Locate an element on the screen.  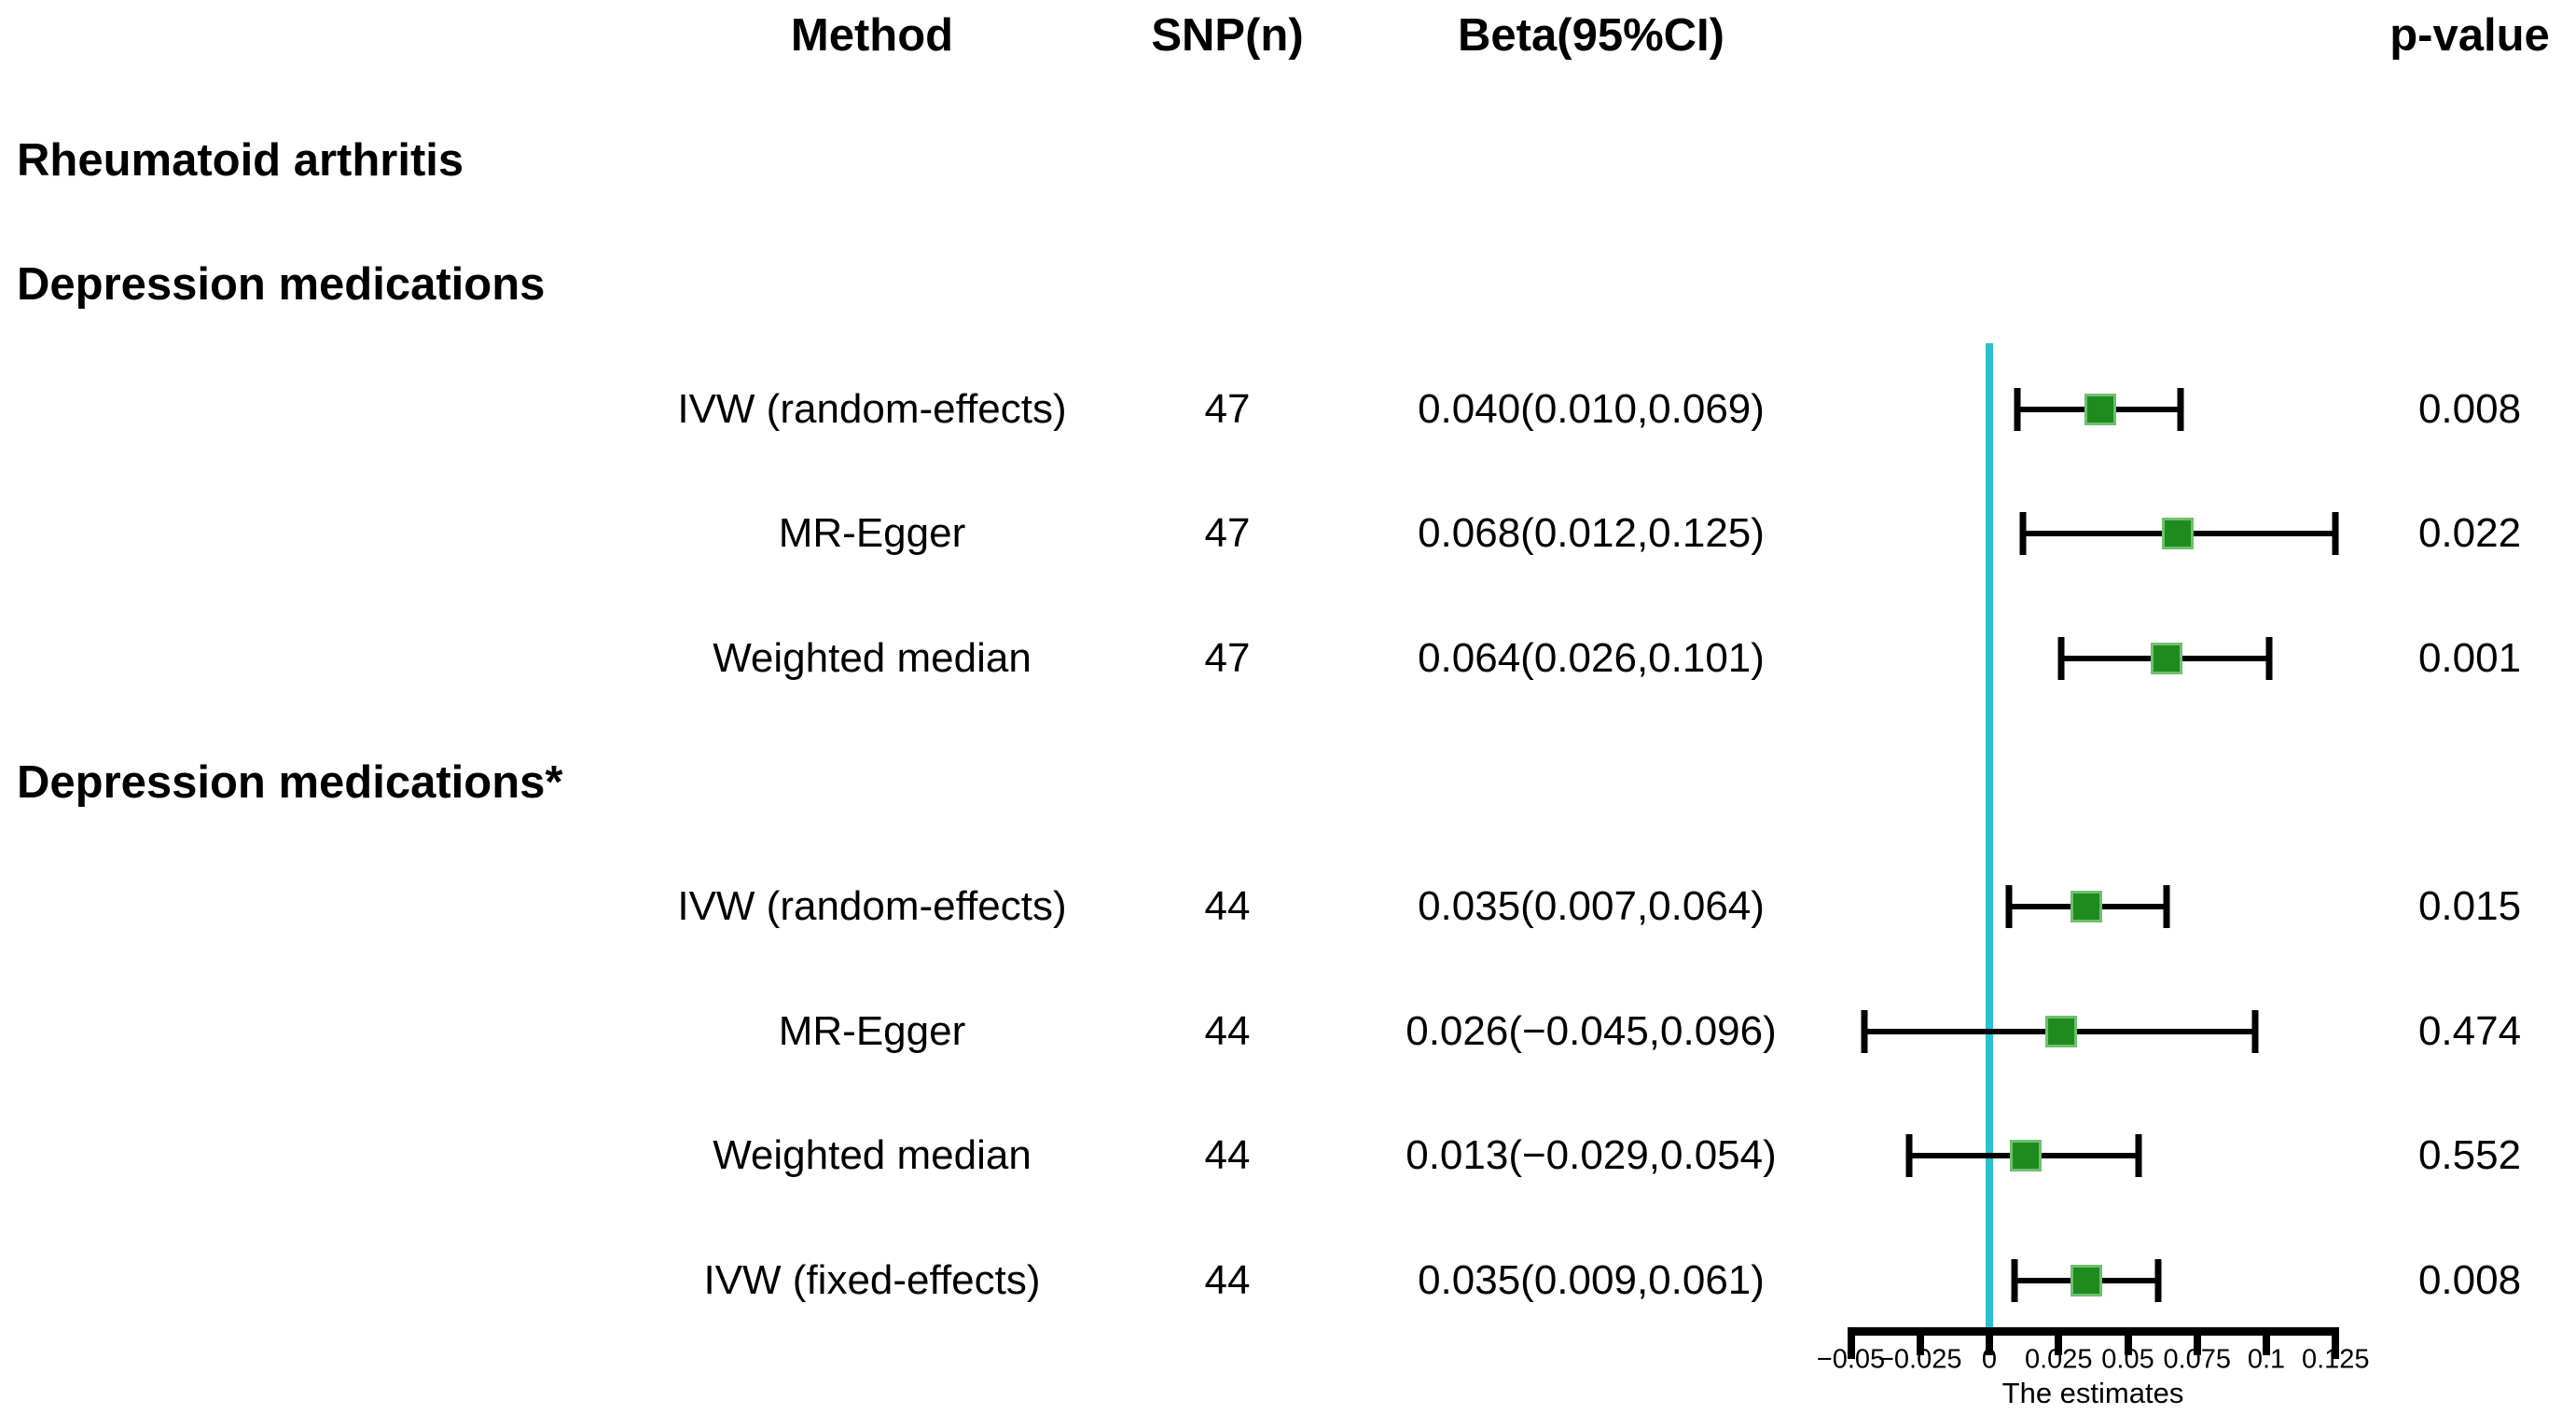
row-method-label: IVW (fixed-effects) is located at coordinates (872, 1279).